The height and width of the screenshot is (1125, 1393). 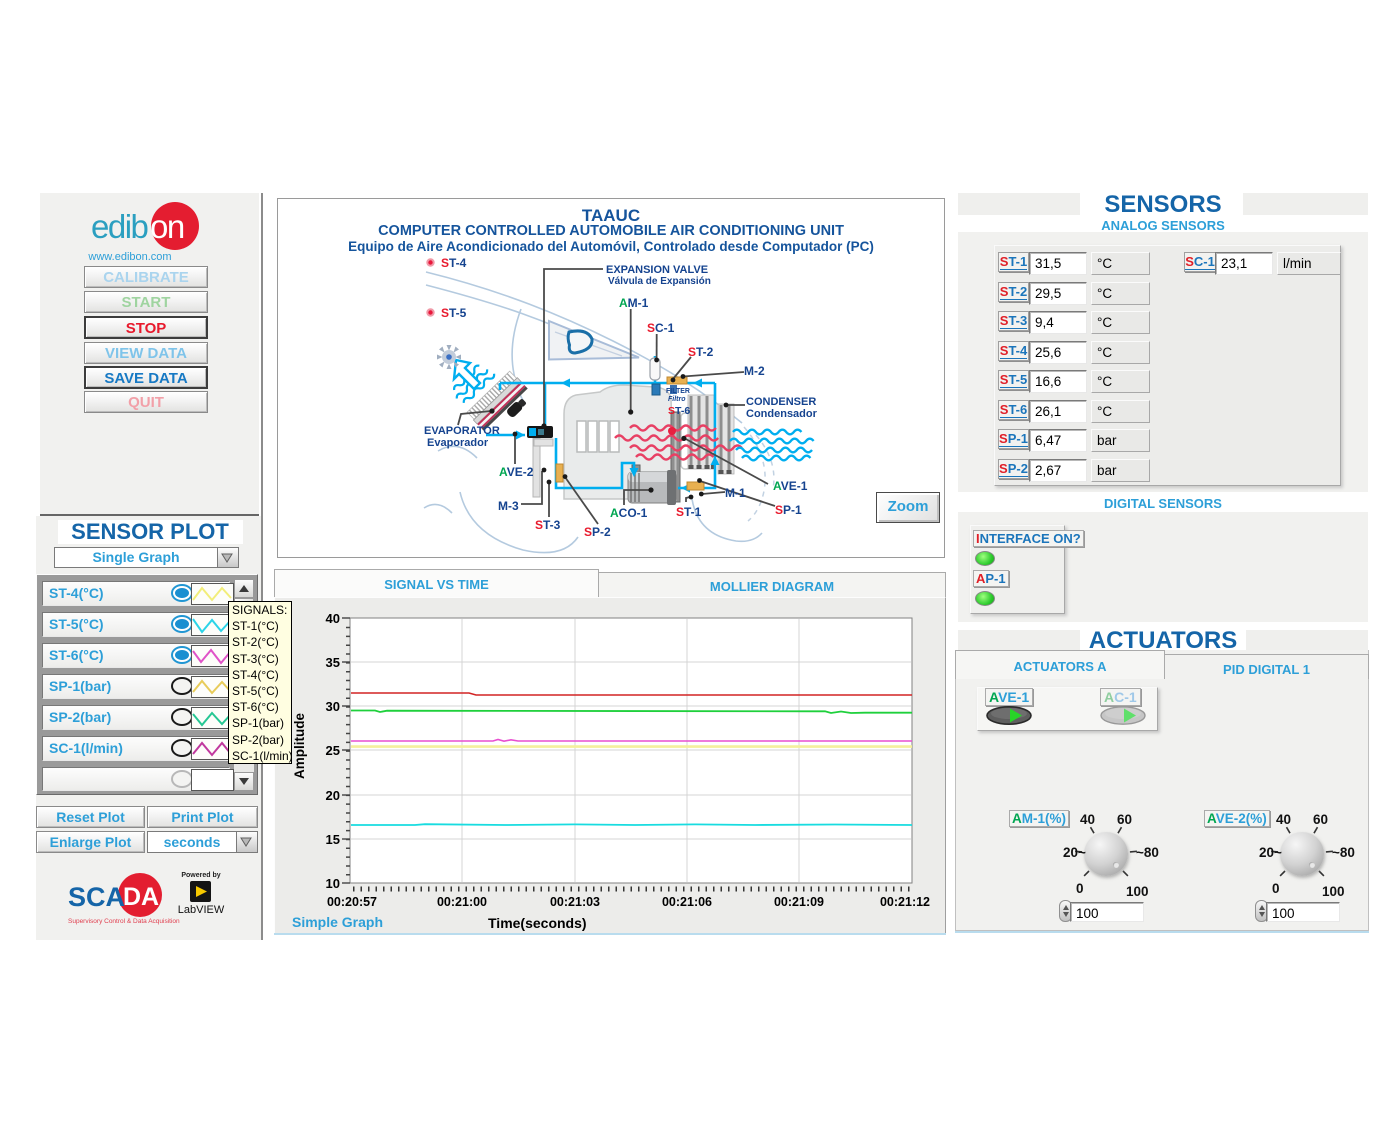 What do you see at coordinates (687, 902) in the screenshot?
I see `svg-text: 00:21:06` at bounding box center [687, 902].